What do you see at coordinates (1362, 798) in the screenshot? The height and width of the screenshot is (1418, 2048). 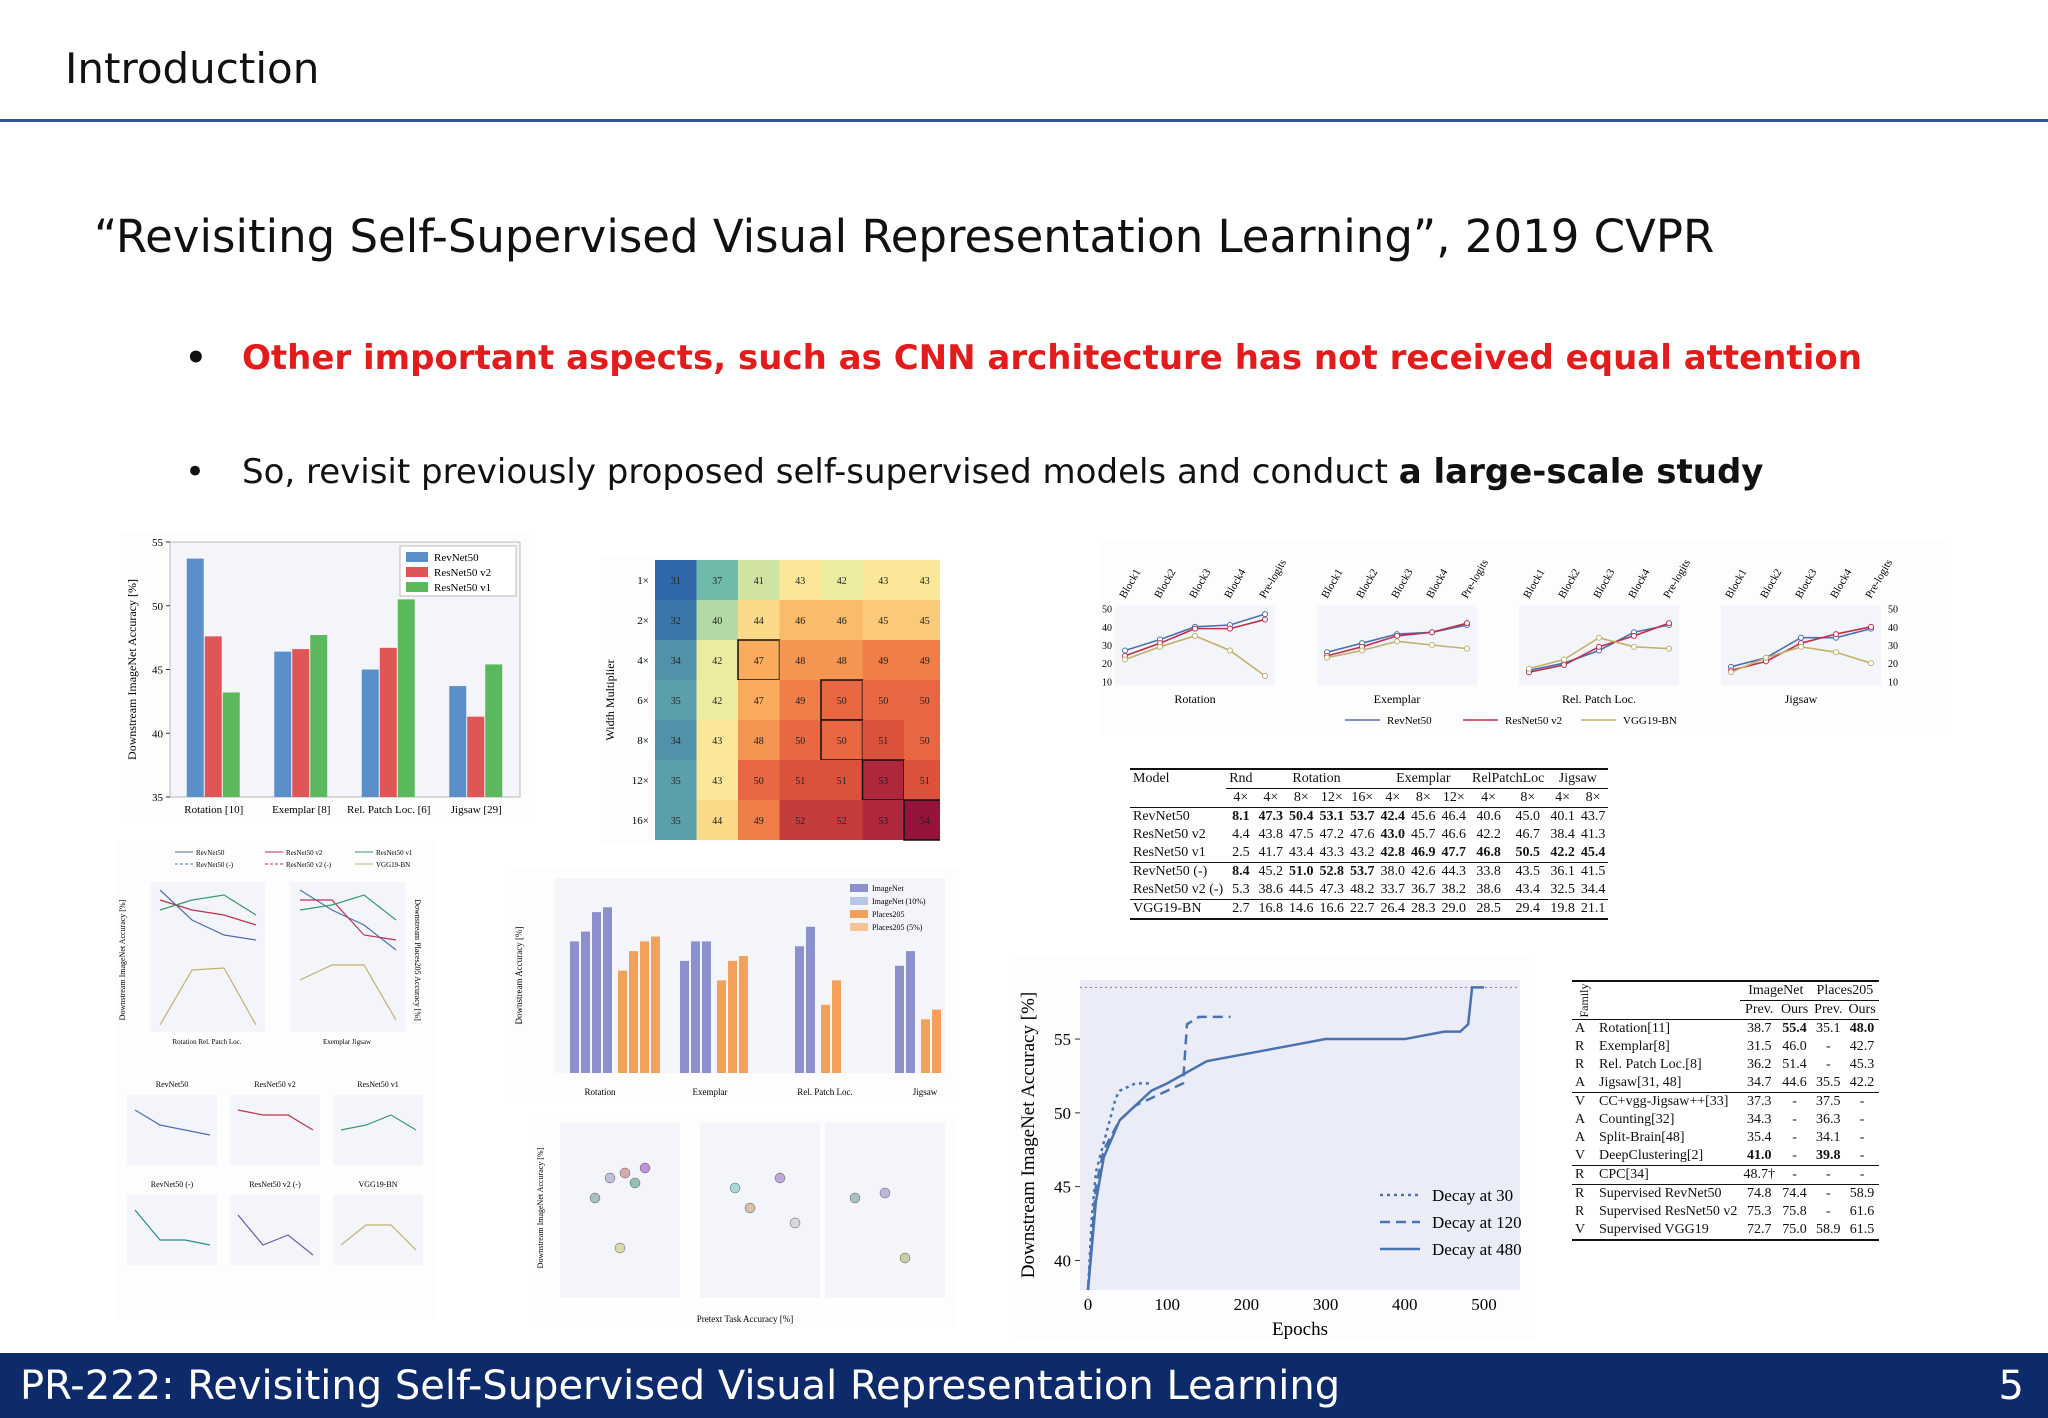 I see `header-cell: 16×` at bounding box center [1362, 798].